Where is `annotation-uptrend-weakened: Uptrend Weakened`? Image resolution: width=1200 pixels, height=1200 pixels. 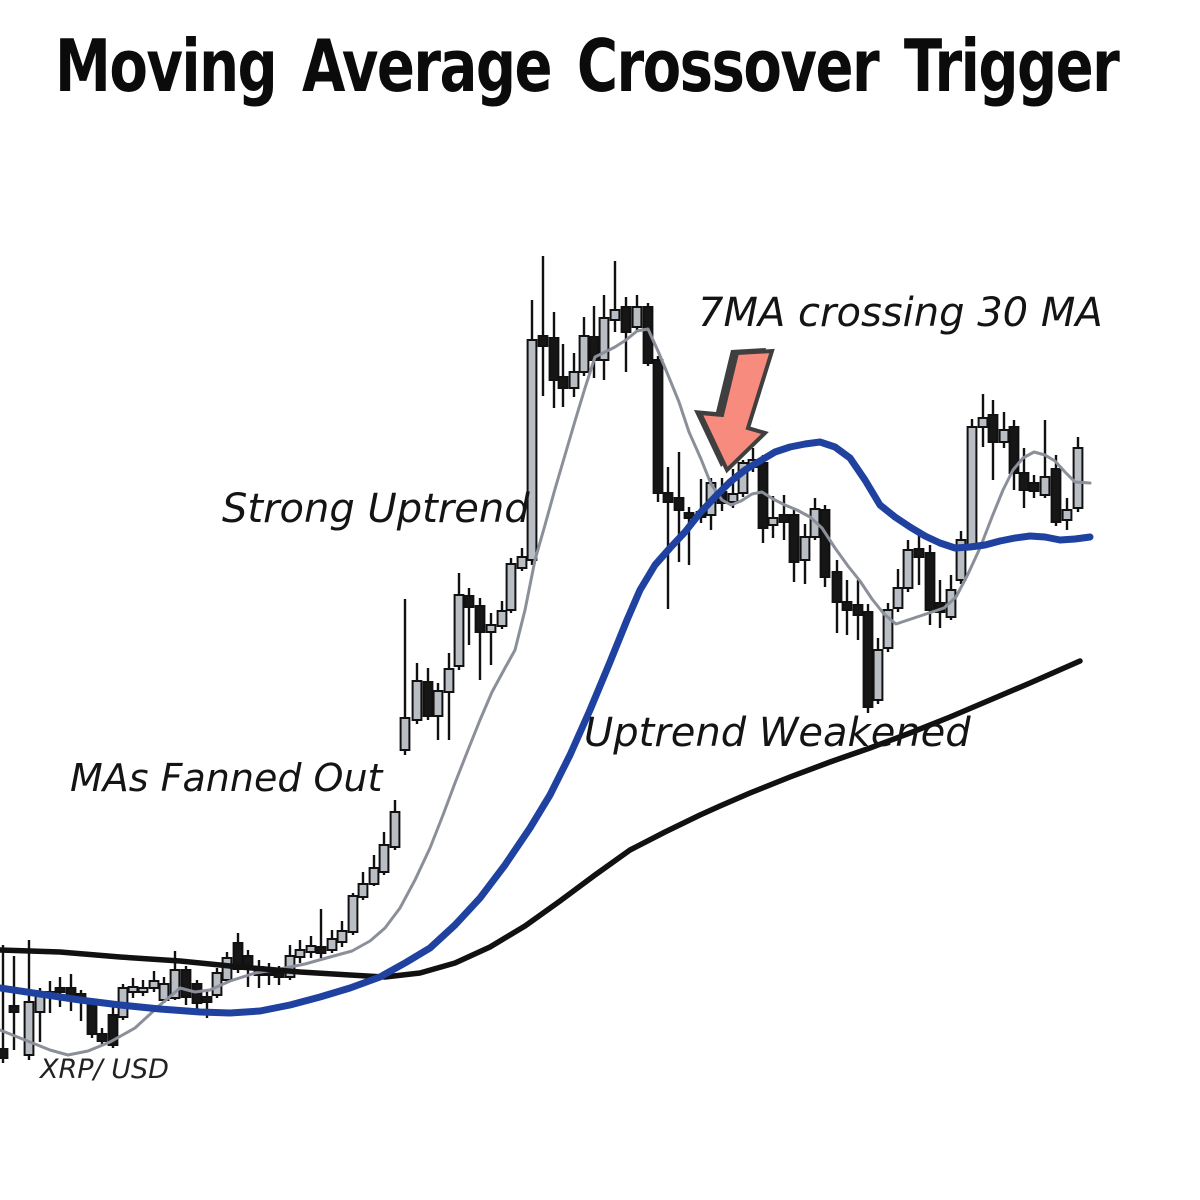
annotation-uptrend-weakened: Uptrend Weakened is located at coordinates (777, 733).